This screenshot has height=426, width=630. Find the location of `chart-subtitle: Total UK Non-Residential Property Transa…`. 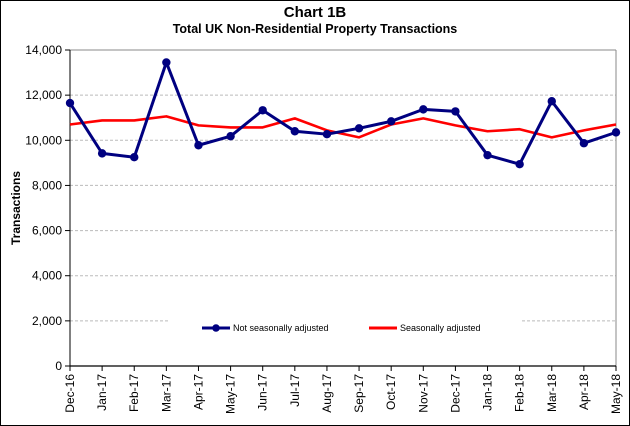

chart-subtitle: Total UK Non-Residential Property Transa… is located at coordinates (315, 29).